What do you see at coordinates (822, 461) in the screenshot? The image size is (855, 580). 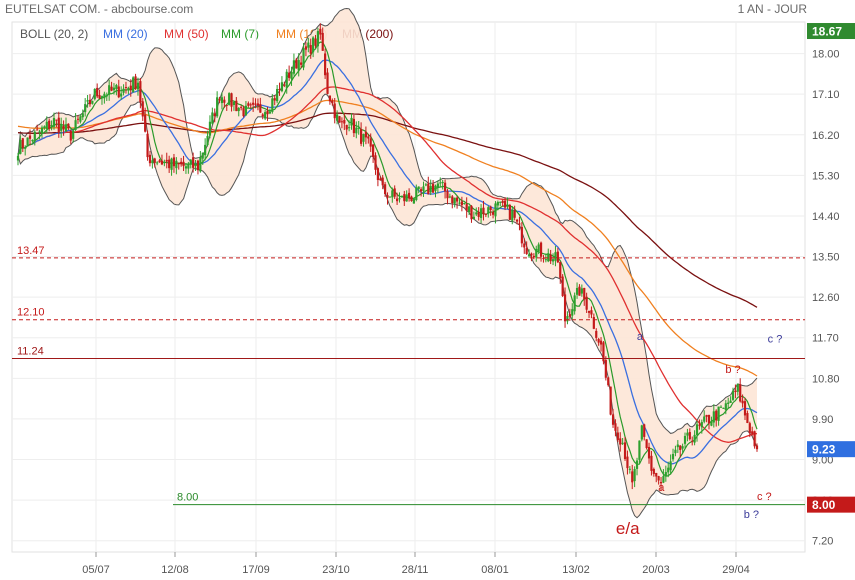 I see `y-tick-label: 9.00` at bounding box center [822, 461].